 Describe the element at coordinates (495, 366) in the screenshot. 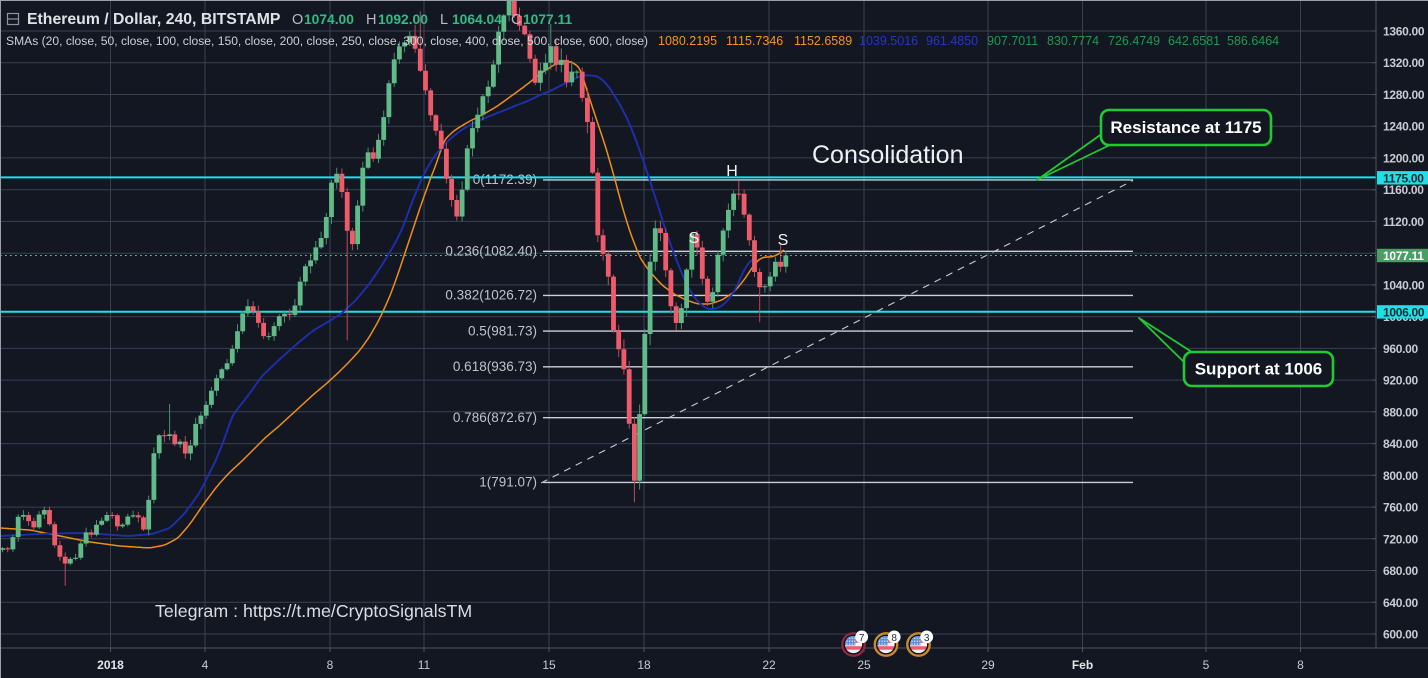

I see `svg-text: 0.618(936.73)` at that location.